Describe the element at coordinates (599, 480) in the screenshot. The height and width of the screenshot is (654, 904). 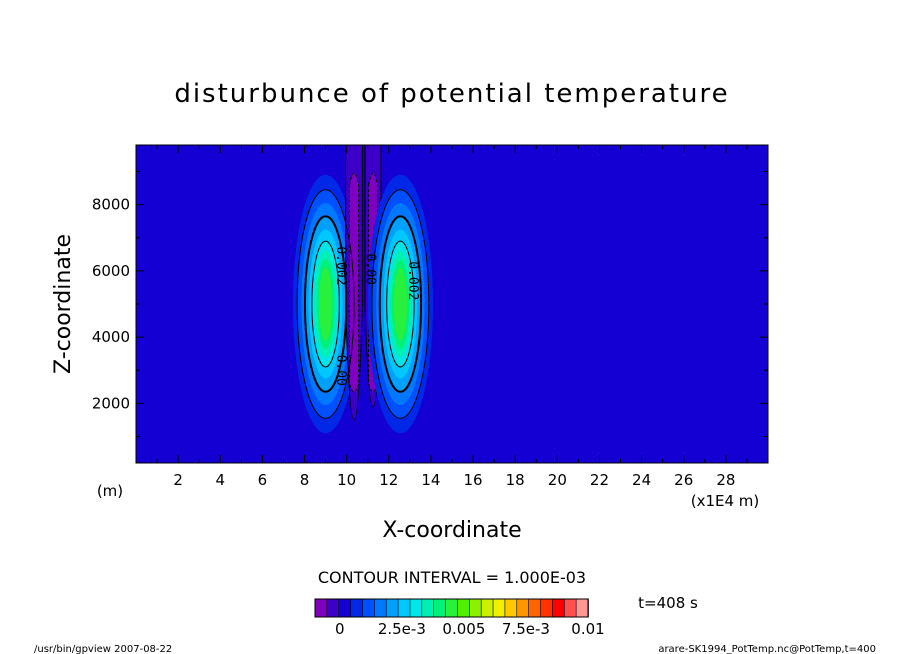
I see `x-tick-label: 22` at that location.